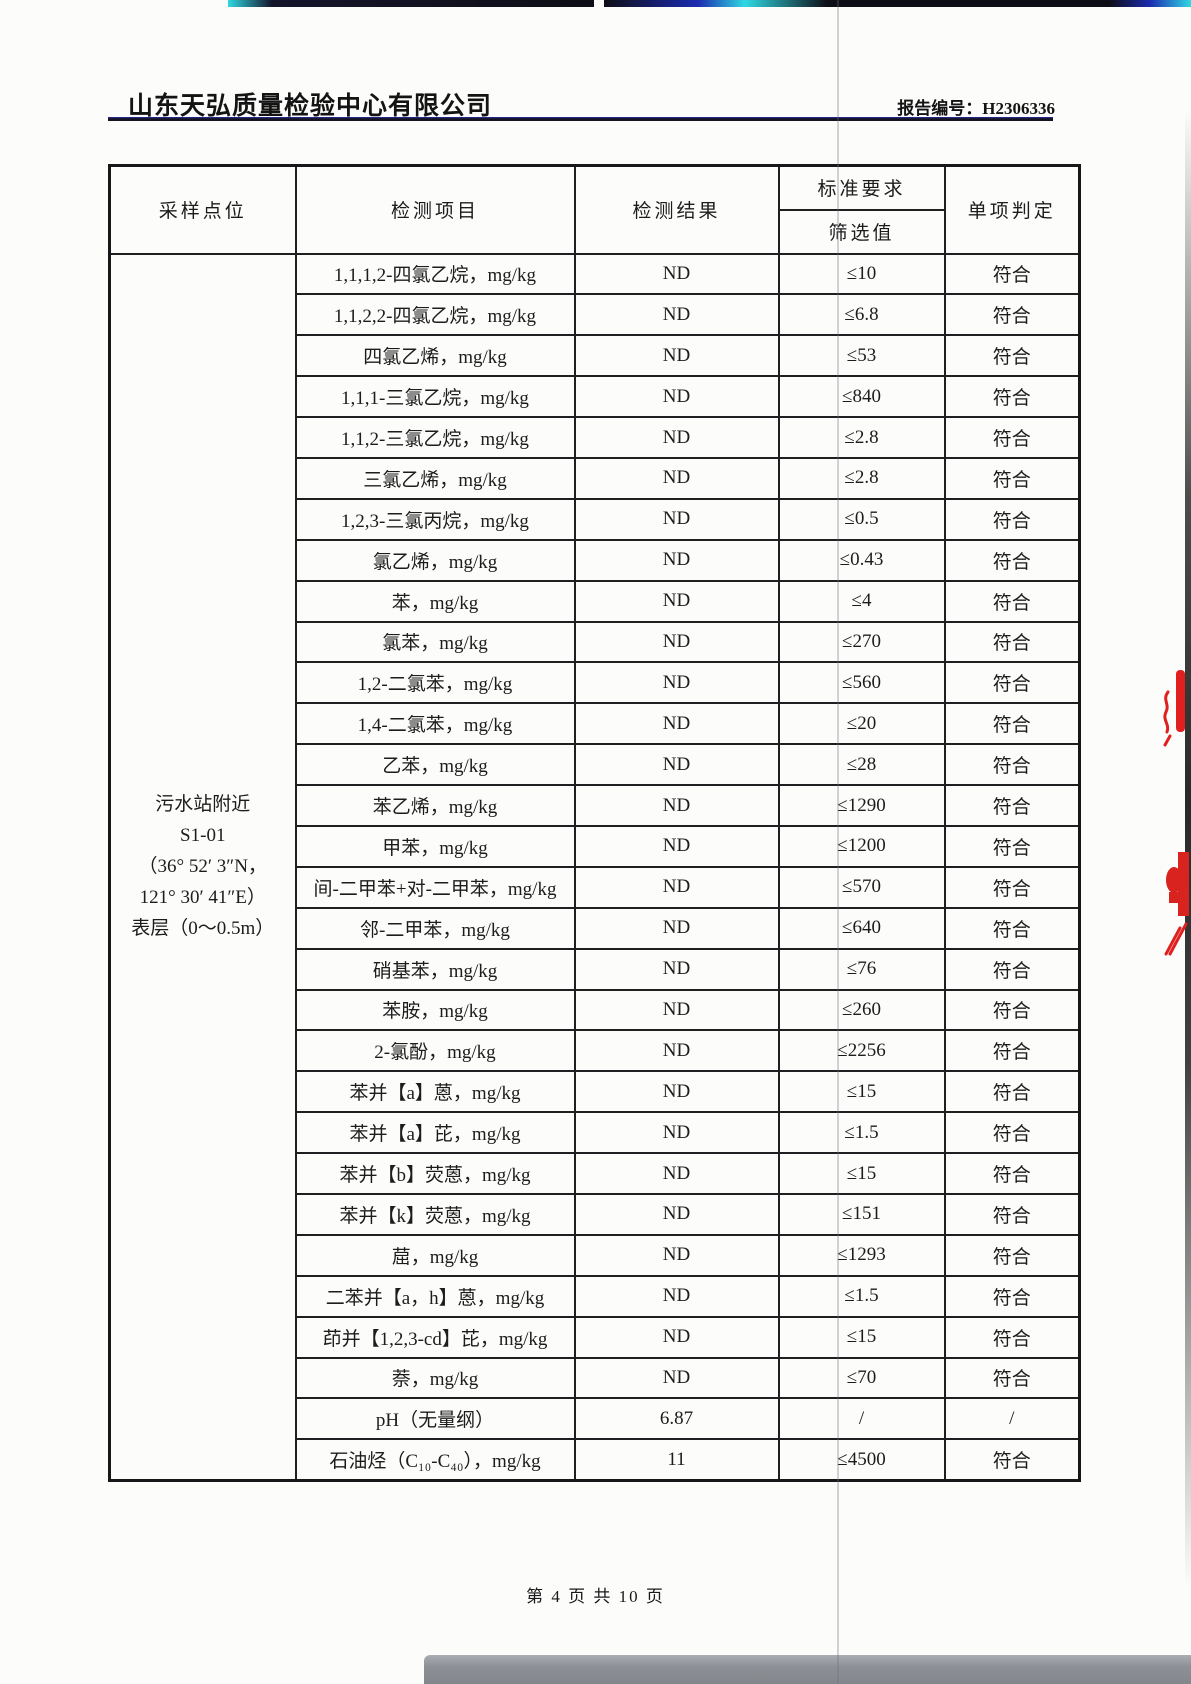 The image size is (1191, 1684). I want to click on item-cell: 䓛，mg/kg, so click(435, 1255).